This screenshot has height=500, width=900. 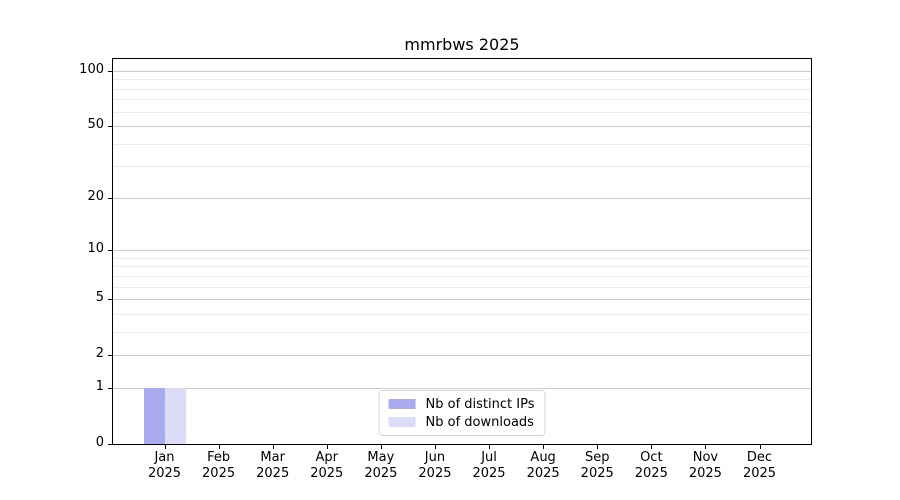 What do you see at coordinates (462, 44) in the screenshot?
I see `chart-title: mmrbws 2025` at bounding box center [462, 44].